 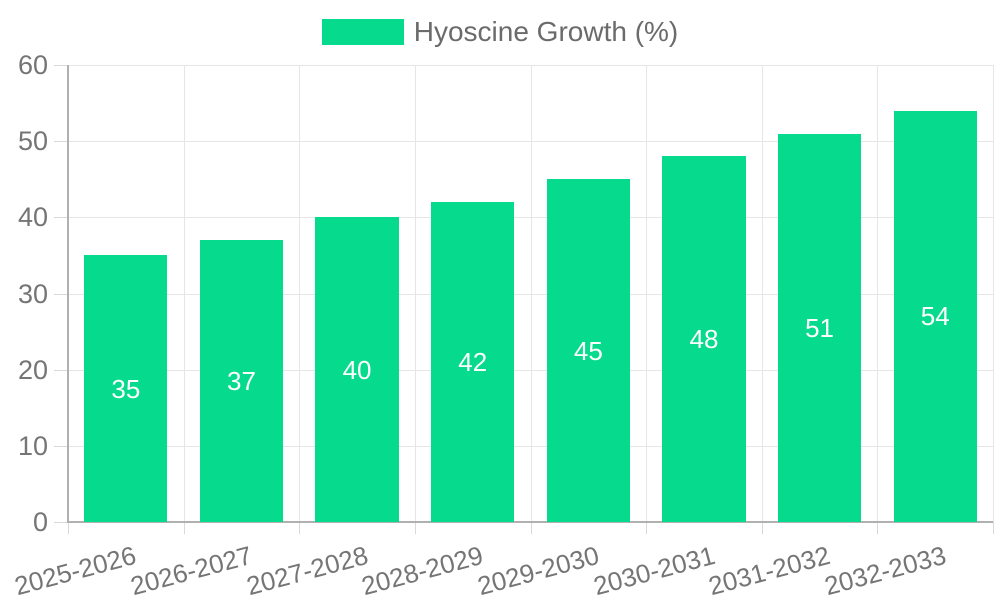 What do you see at coordinates (32, 141) in the screenshot?
I see `y-tick-label: 50` at bounding box center [32, 141].